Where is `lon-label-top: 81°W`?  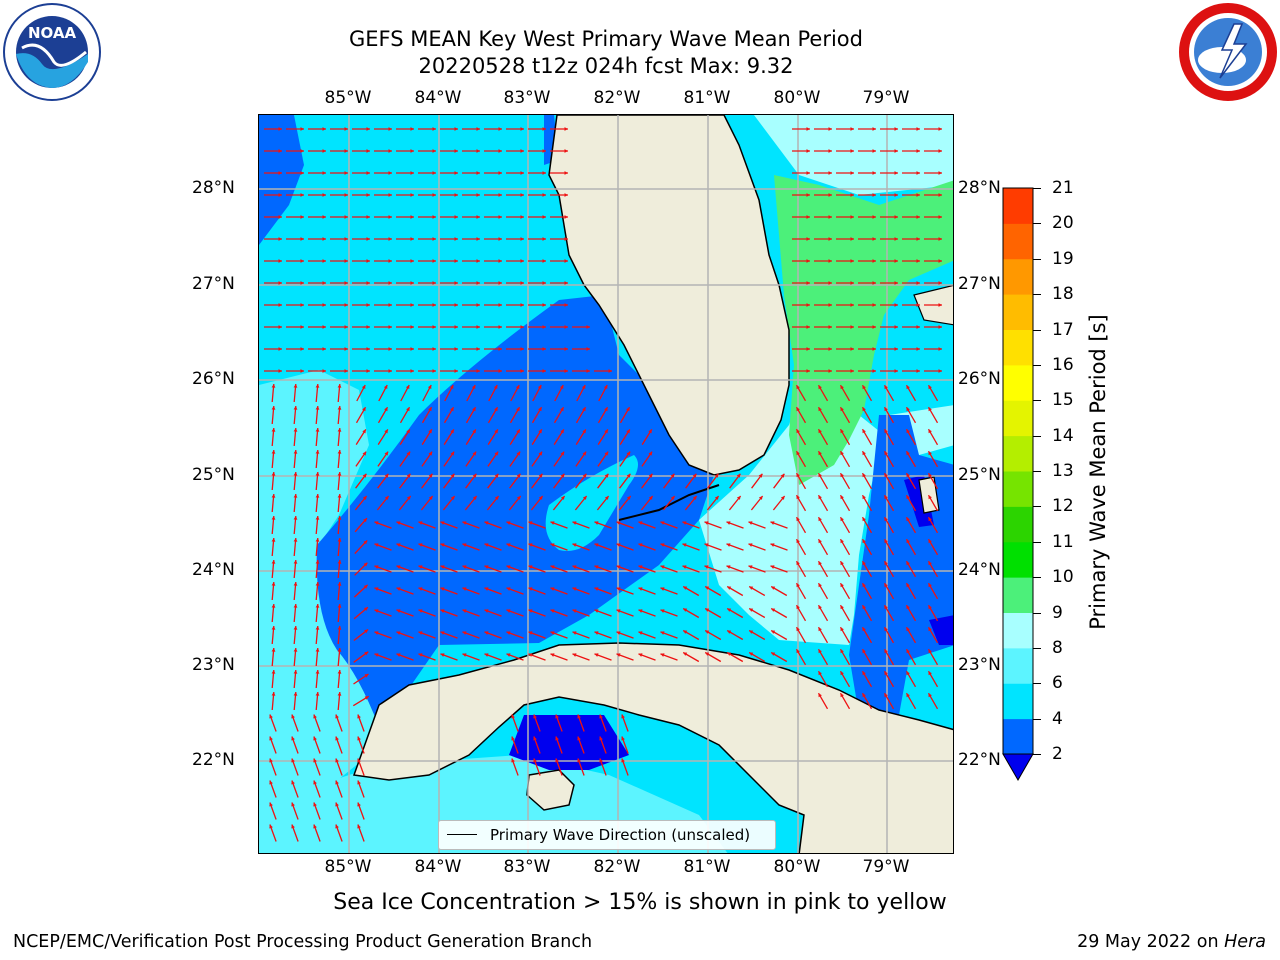 lon-label-top: 81°W is located at coordinates (707, 98).